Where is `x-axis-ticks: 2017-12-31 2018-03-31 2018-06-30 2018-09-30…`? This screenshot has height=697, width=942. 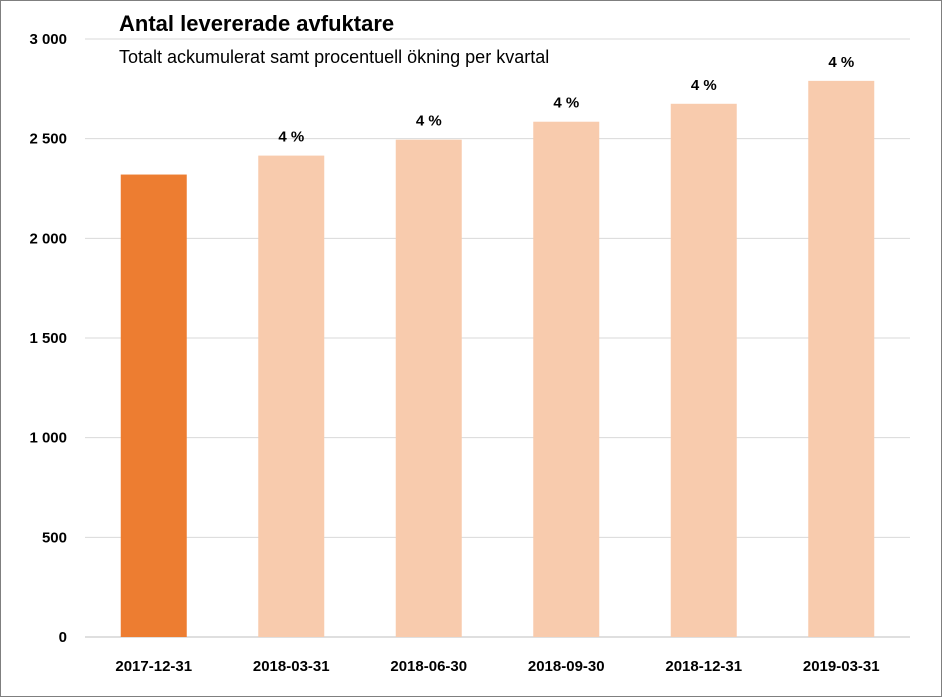 x-axis-ticks: 2017-12-31 2018-03-31 2018-06-30 2018-09-30… is located at coordinates (497, 666).